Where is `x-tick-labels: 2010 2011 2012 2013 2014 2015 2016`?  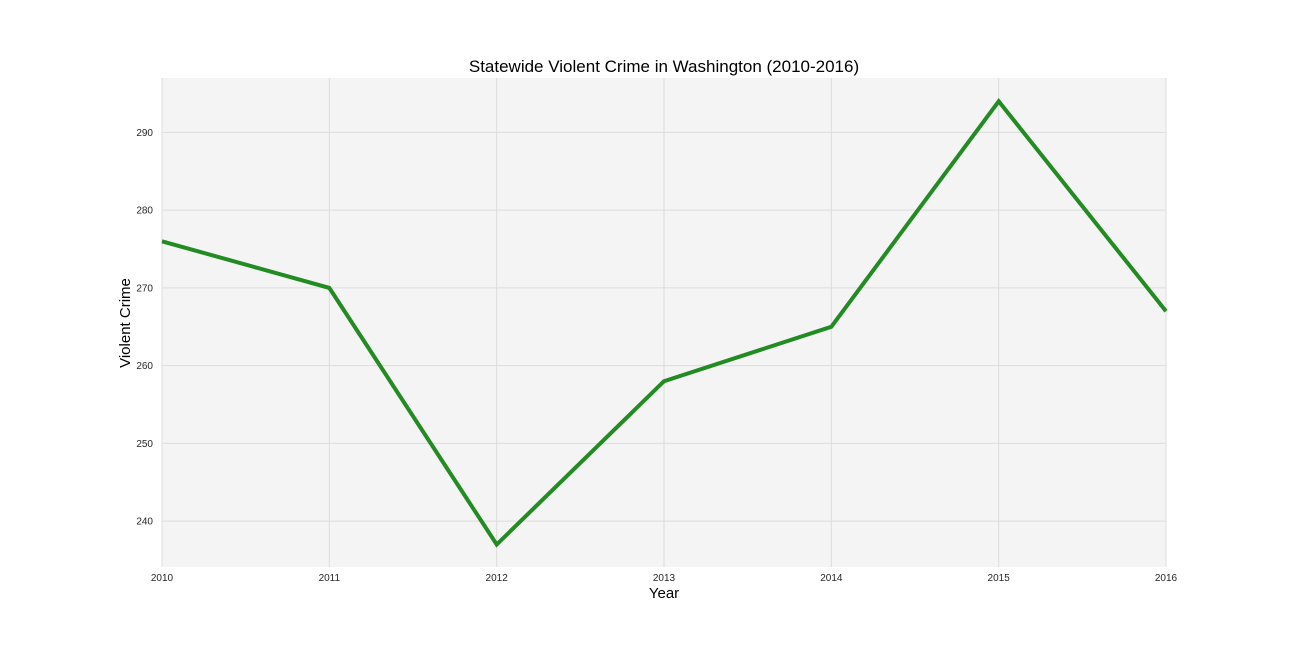
x-tick-labels: 2010 2011 2012 2013 2014 2015 2016 is located at coordinates (664, 578).